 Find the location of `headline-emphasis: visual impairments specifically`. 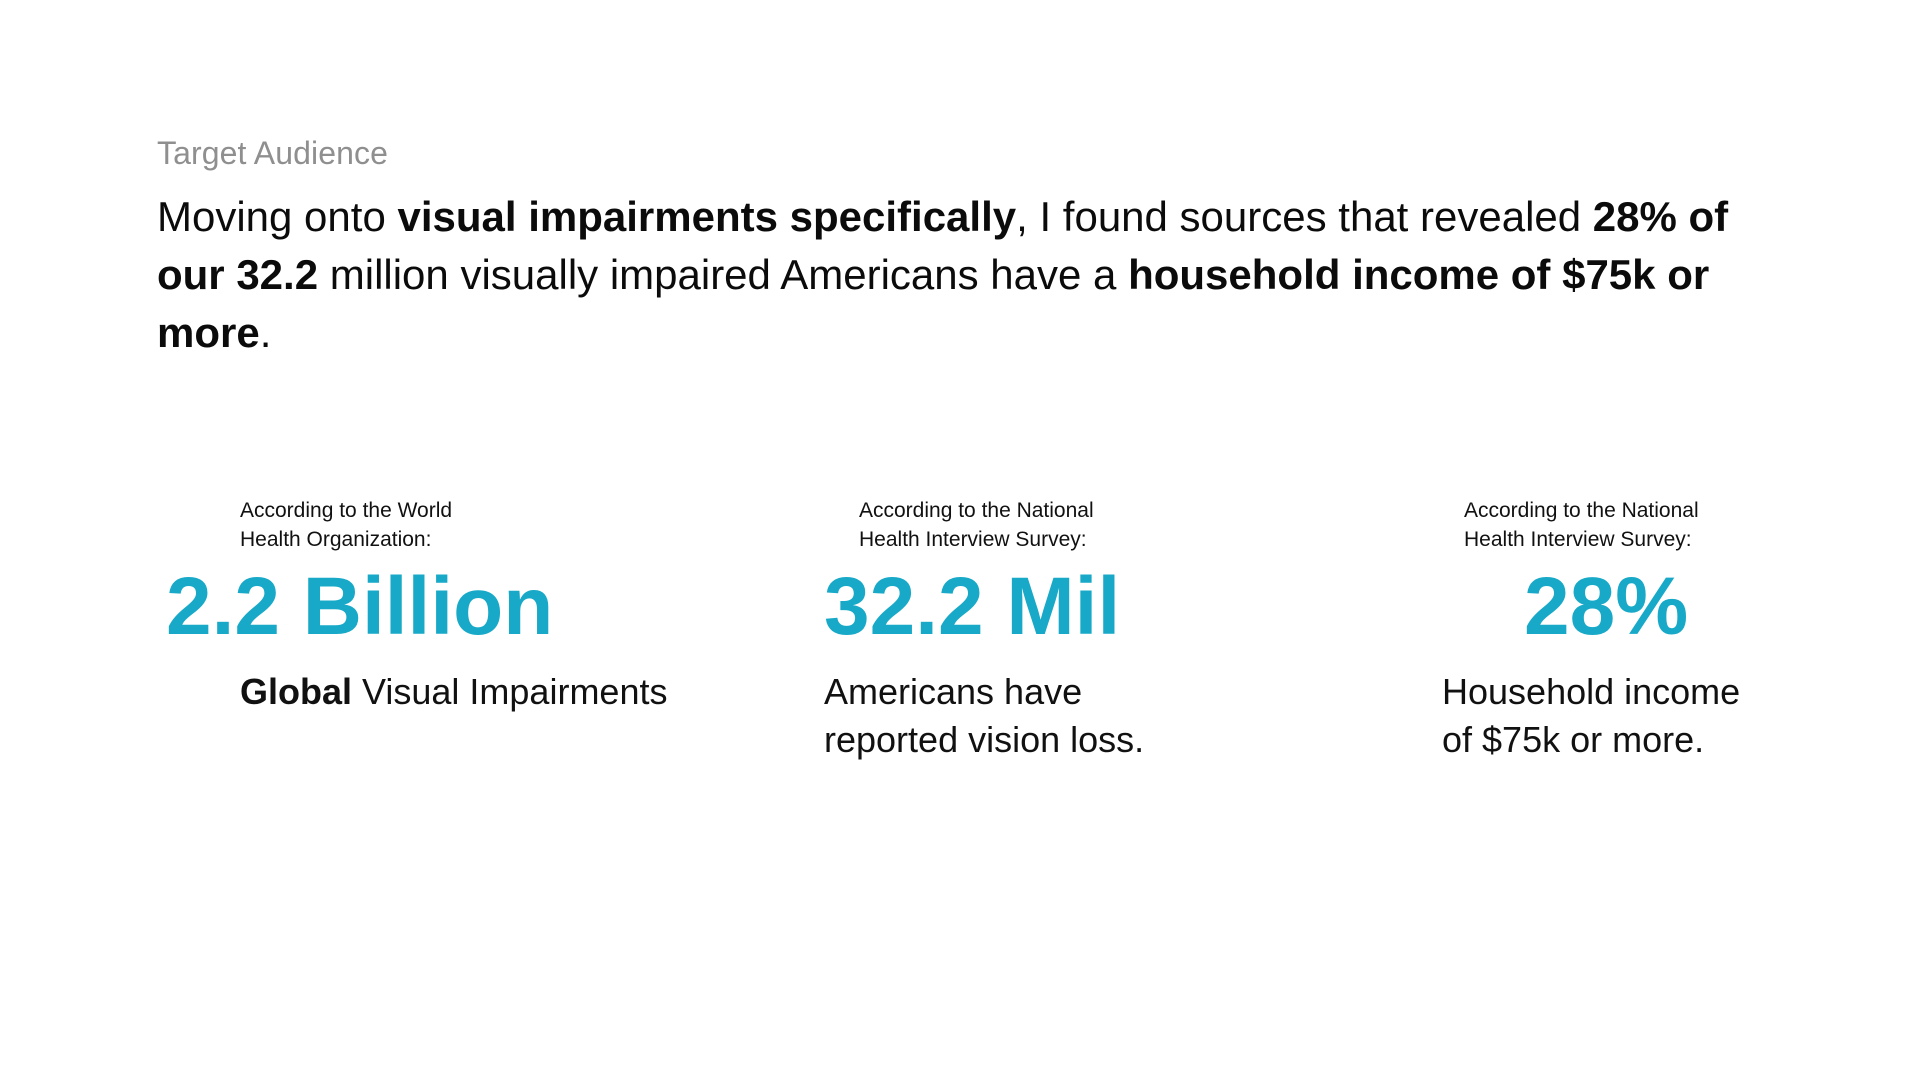

headline-emphasis: visual impairments specifically is located at coordinates (707, 216).